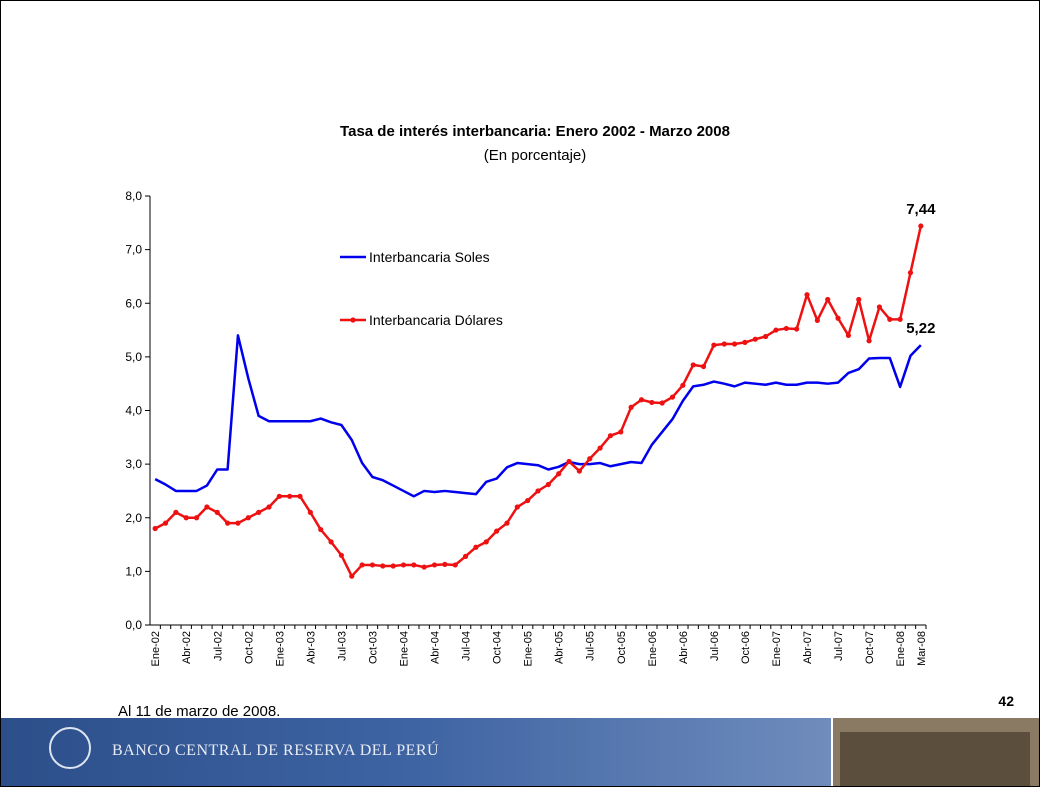 Image resolution: width=1040 pixels, height=787 pixels. What do you see at coordinates (560, 647) in the screenshot?
I see `x-tick-label: Abr-05` at bounding box center [560, 647].